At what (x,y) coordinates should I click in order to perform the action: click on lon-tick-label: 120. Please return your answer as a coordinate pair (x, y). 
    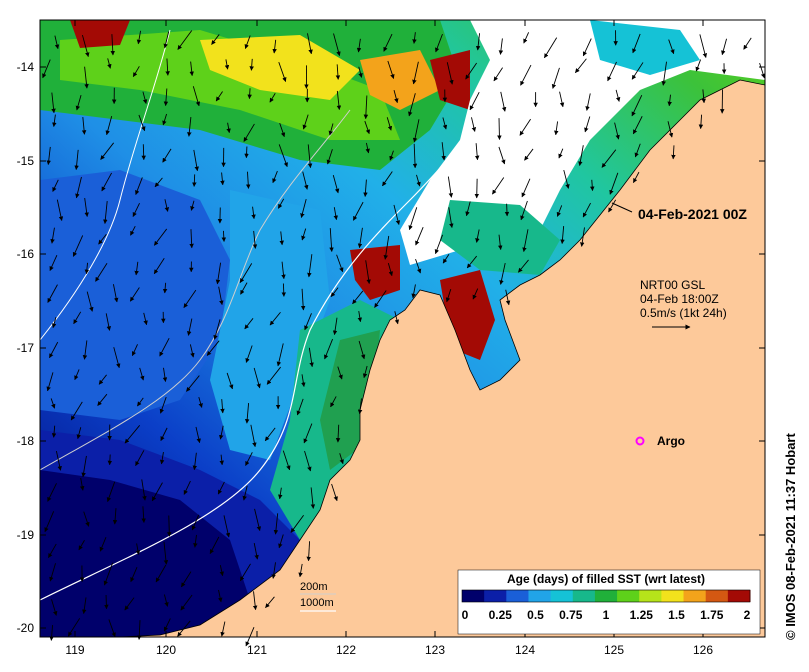
    Looking at the image, I should click on (166, 650).